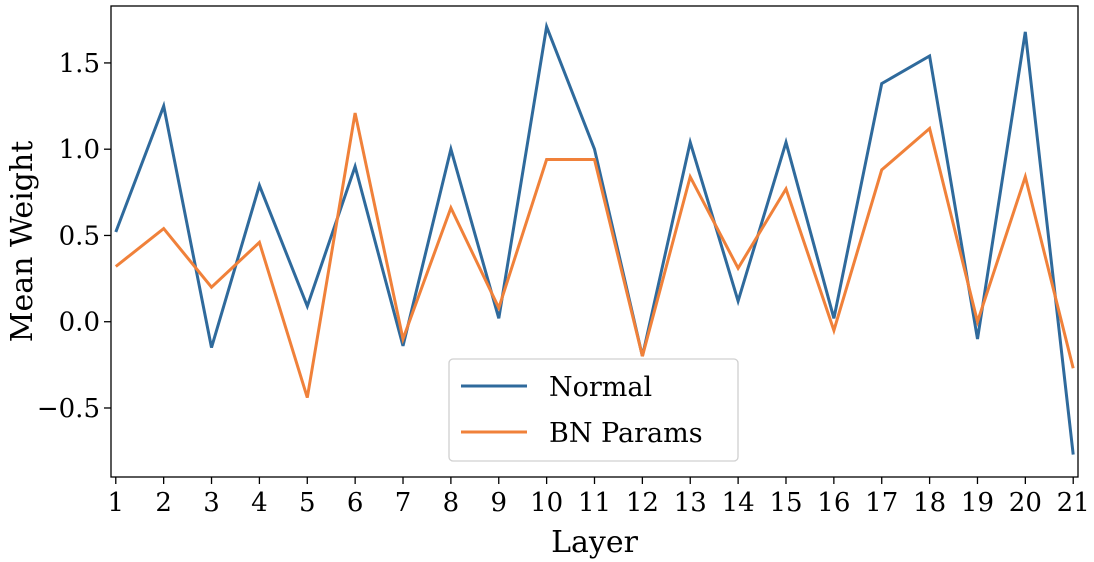 This screenshot has height=562, width=1094. What do you see at coordinates (594, 503) in the screenshot?
I see `x-tick-label: 11` at bounding box center [594, 503].